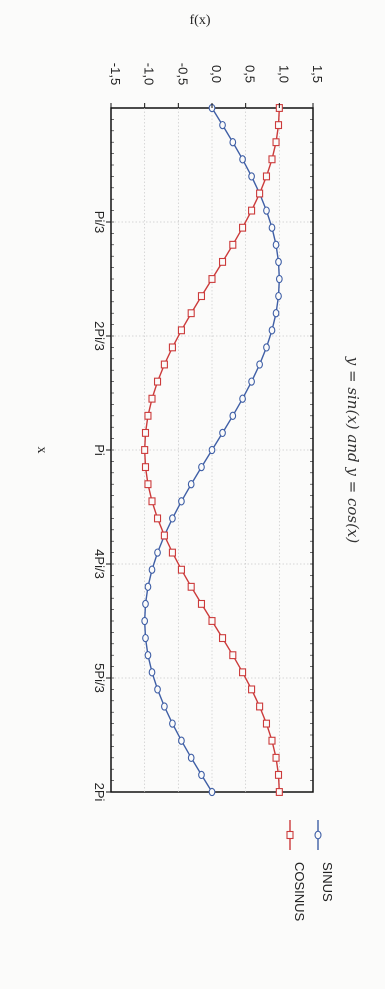  Describe the element at coordinates (99, 222) in the screenshot. I see `x-tick-label: Pi/3` at that location.